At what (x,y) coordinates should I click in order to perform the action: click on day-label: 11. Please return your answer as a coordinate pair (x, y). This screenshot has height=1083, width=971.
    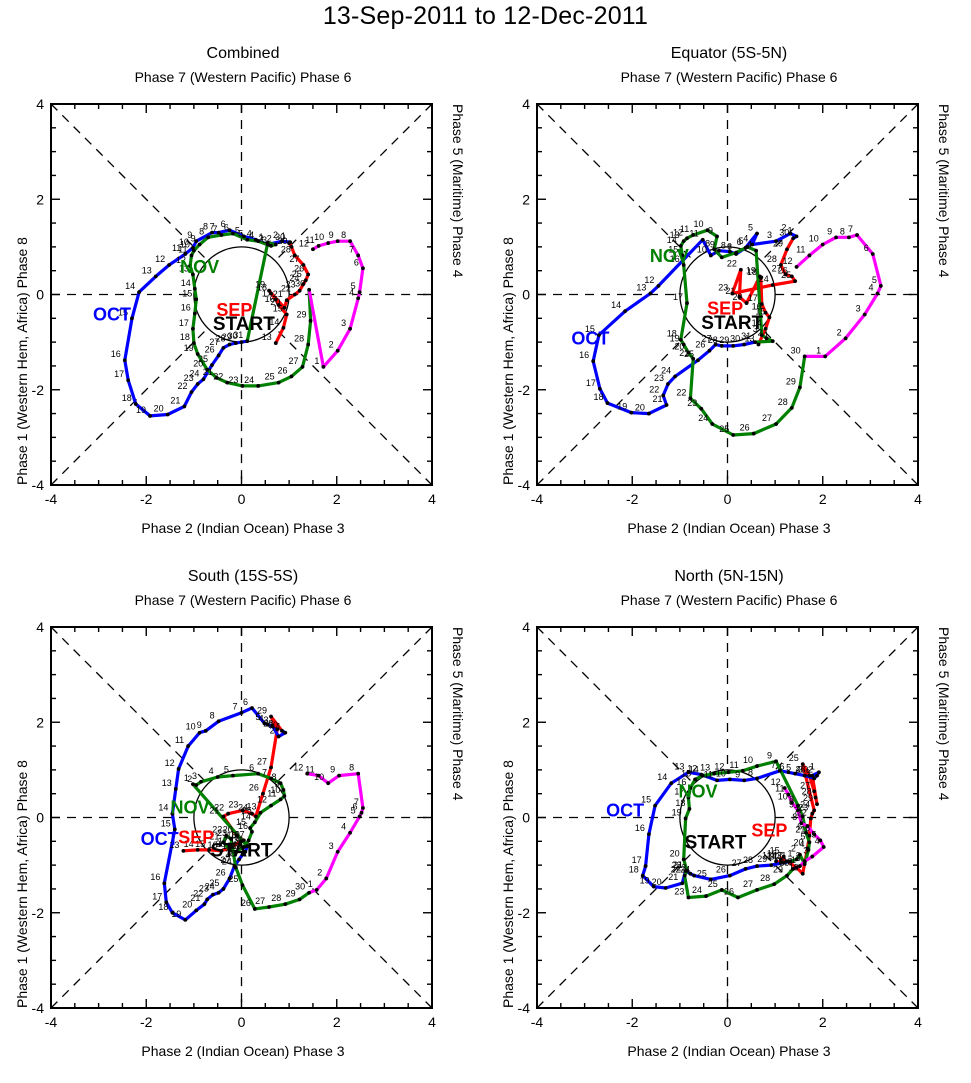
    Looking at the image, I should click on (179, 740).